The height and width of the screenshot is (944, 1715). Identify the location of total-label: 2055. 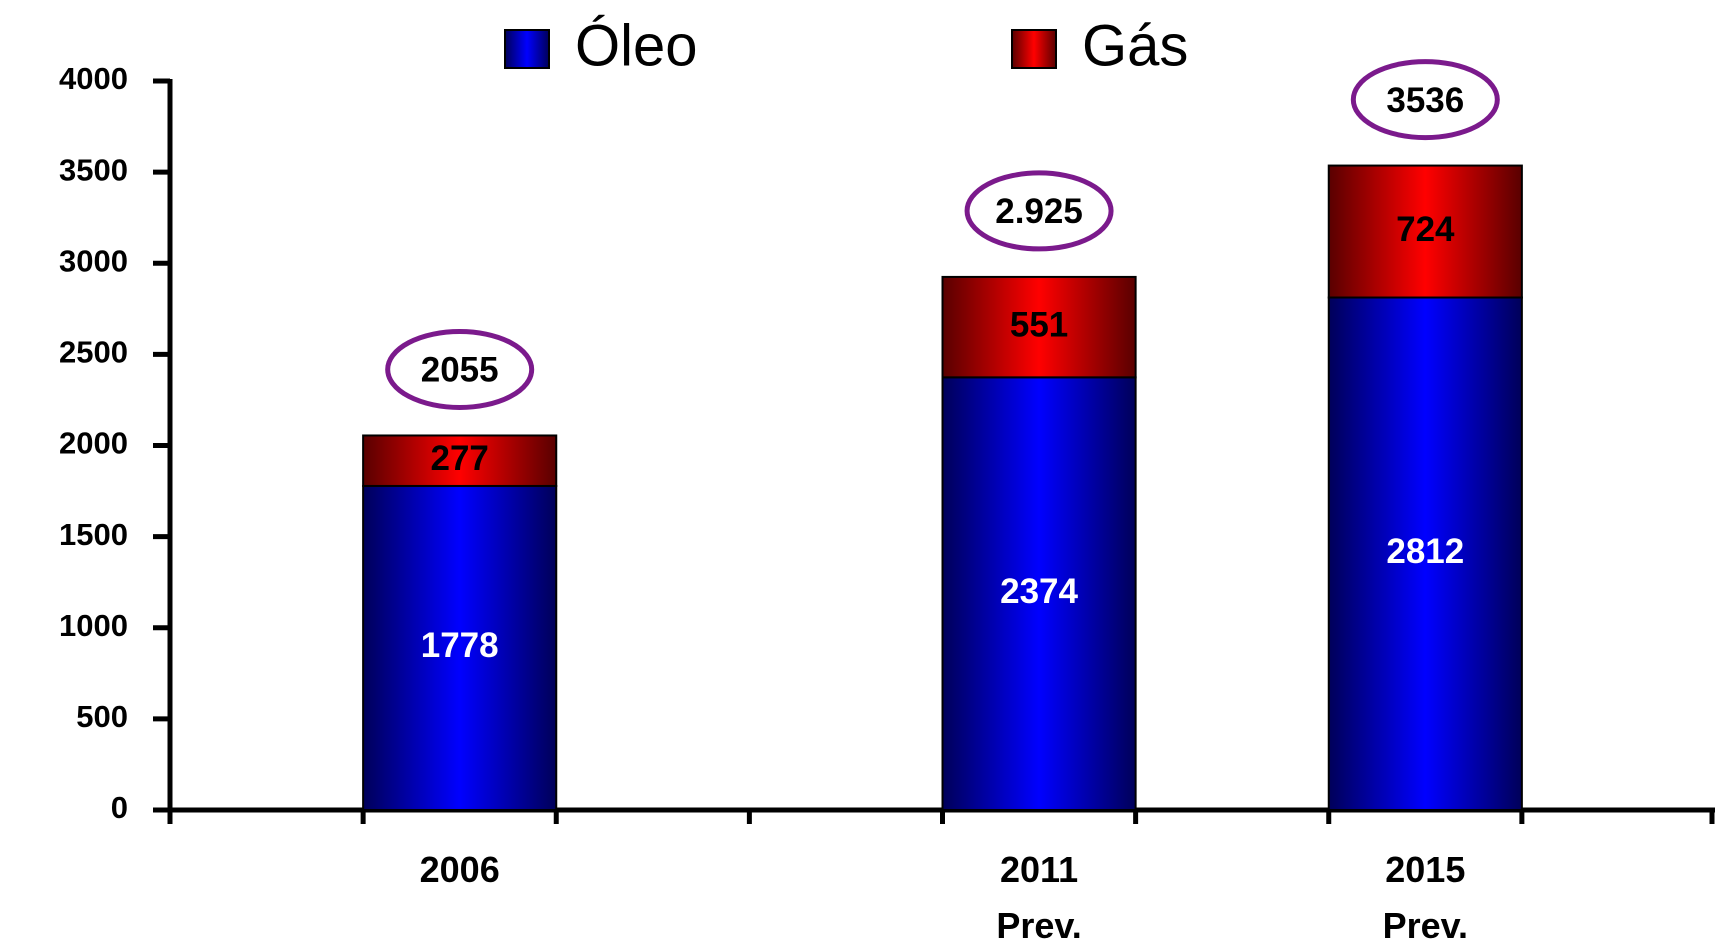
(460, 370).